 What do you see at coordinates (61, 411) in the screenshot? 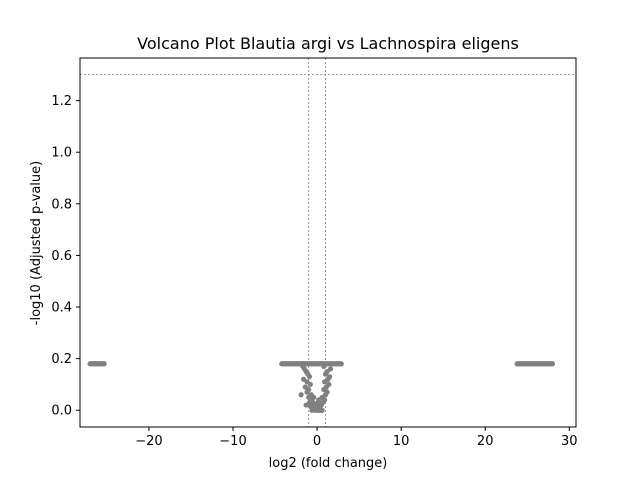
I see `y-tick-label-0: 0.0` at bounding box center [61, 411].